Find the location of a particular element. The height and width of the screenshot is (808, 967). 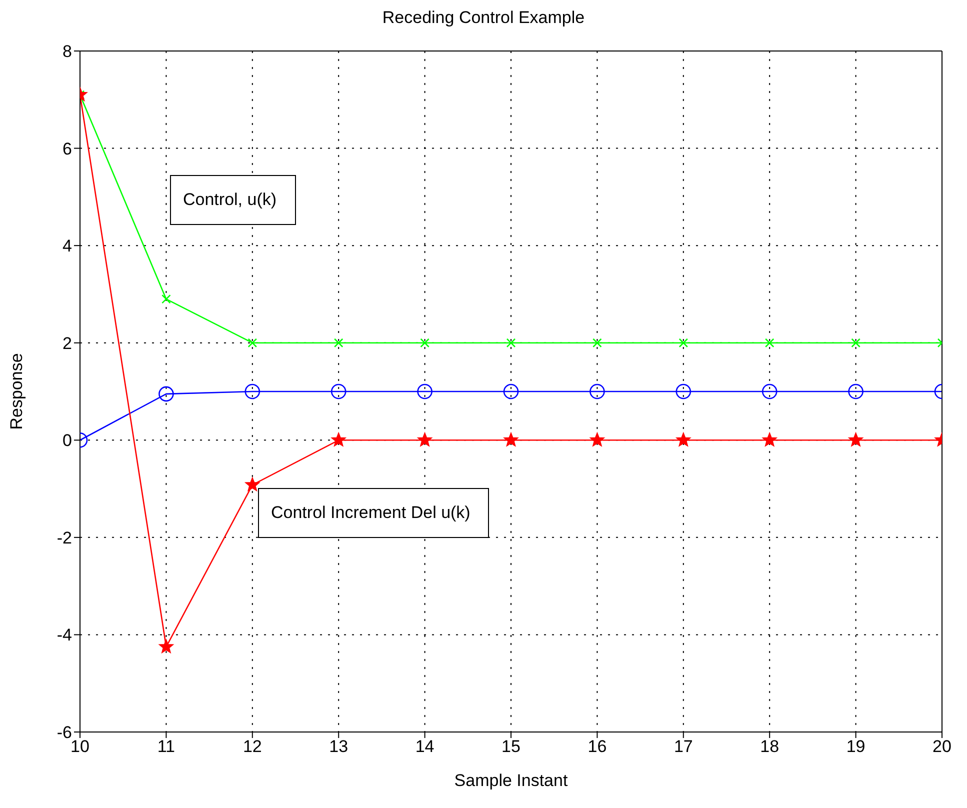

y-tick-label: 4 is located at coordinates (67, 246).